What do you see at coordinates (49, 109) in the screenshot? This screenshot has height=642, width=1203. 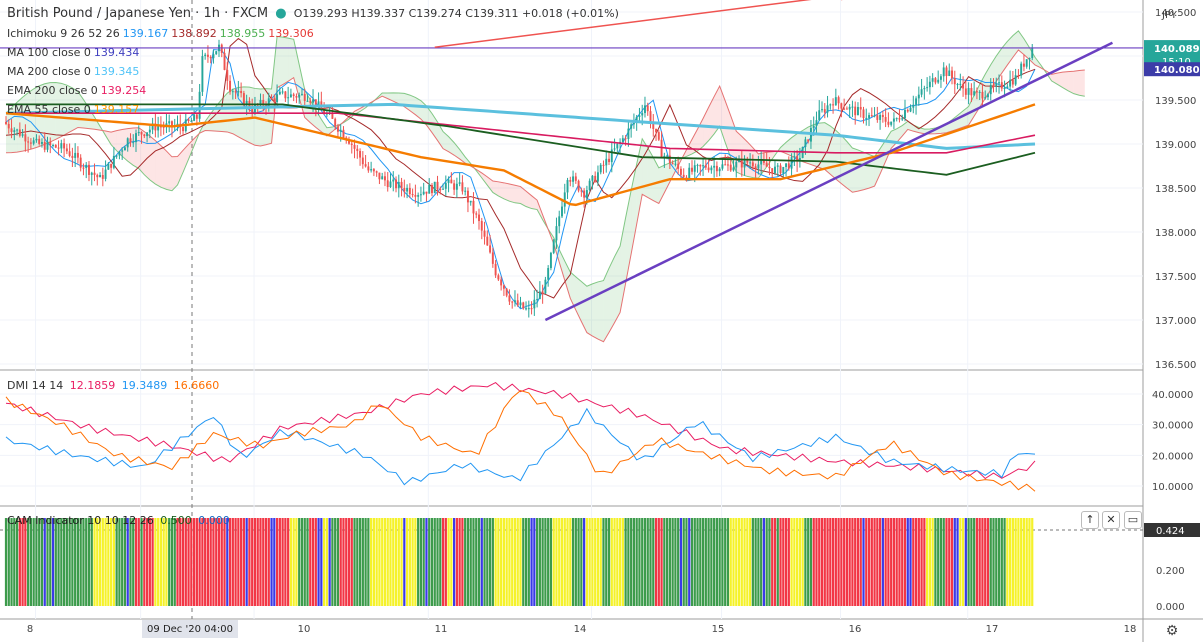 I see `indicator-name: EMA 55 close 0` at bounding box center [49, 109].